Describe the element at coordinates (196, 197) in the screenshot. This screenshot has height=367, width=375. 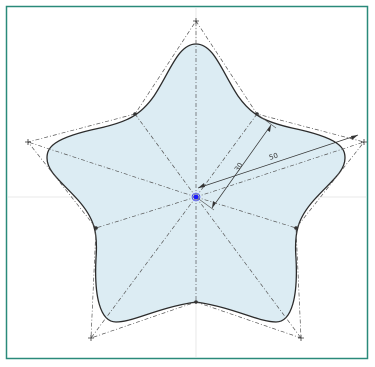
I see `center-point` at that location.